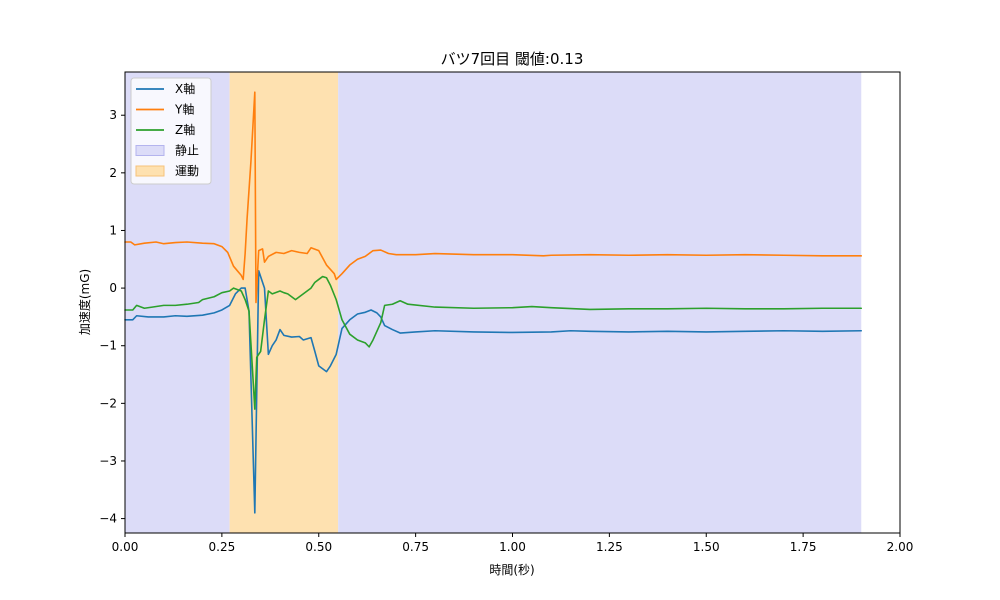  What do you see at coordinates (512, 547) in the screenshot?
I see `x-tick-label: 1.00` at bounding box center [512, 547].